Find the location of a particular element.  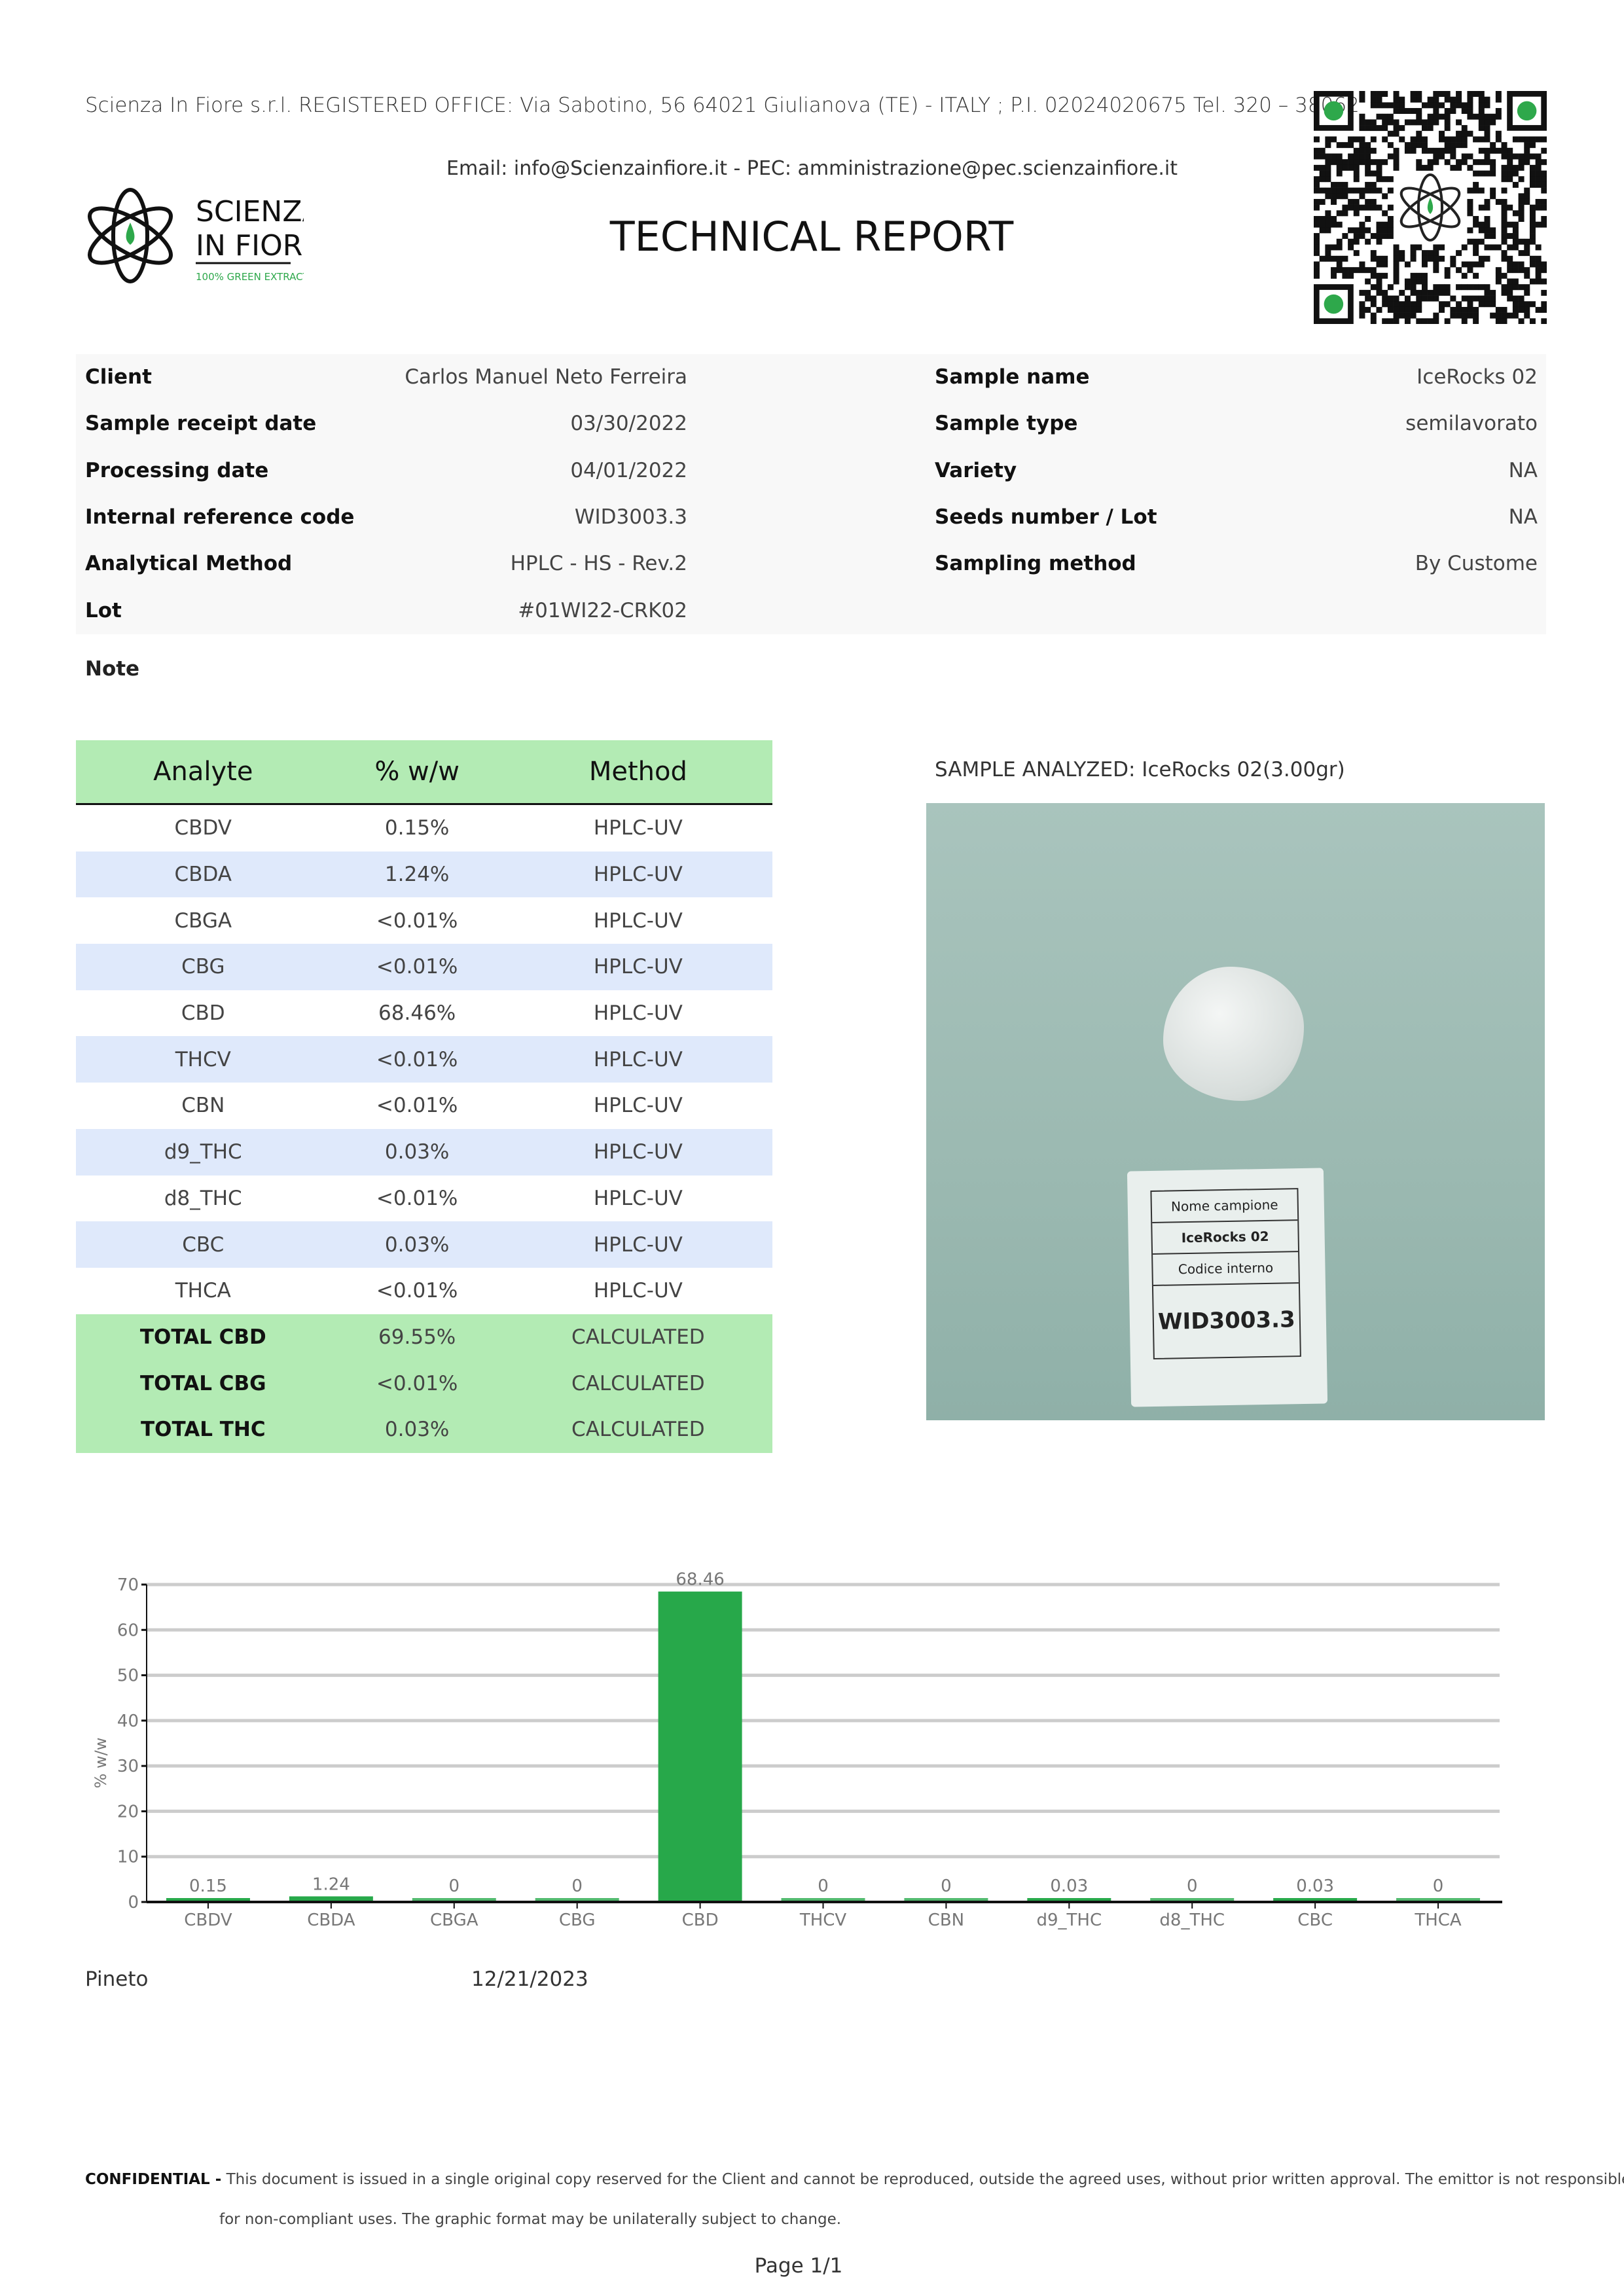

info-label: Sampling method is located at coordinates (1035, 564).